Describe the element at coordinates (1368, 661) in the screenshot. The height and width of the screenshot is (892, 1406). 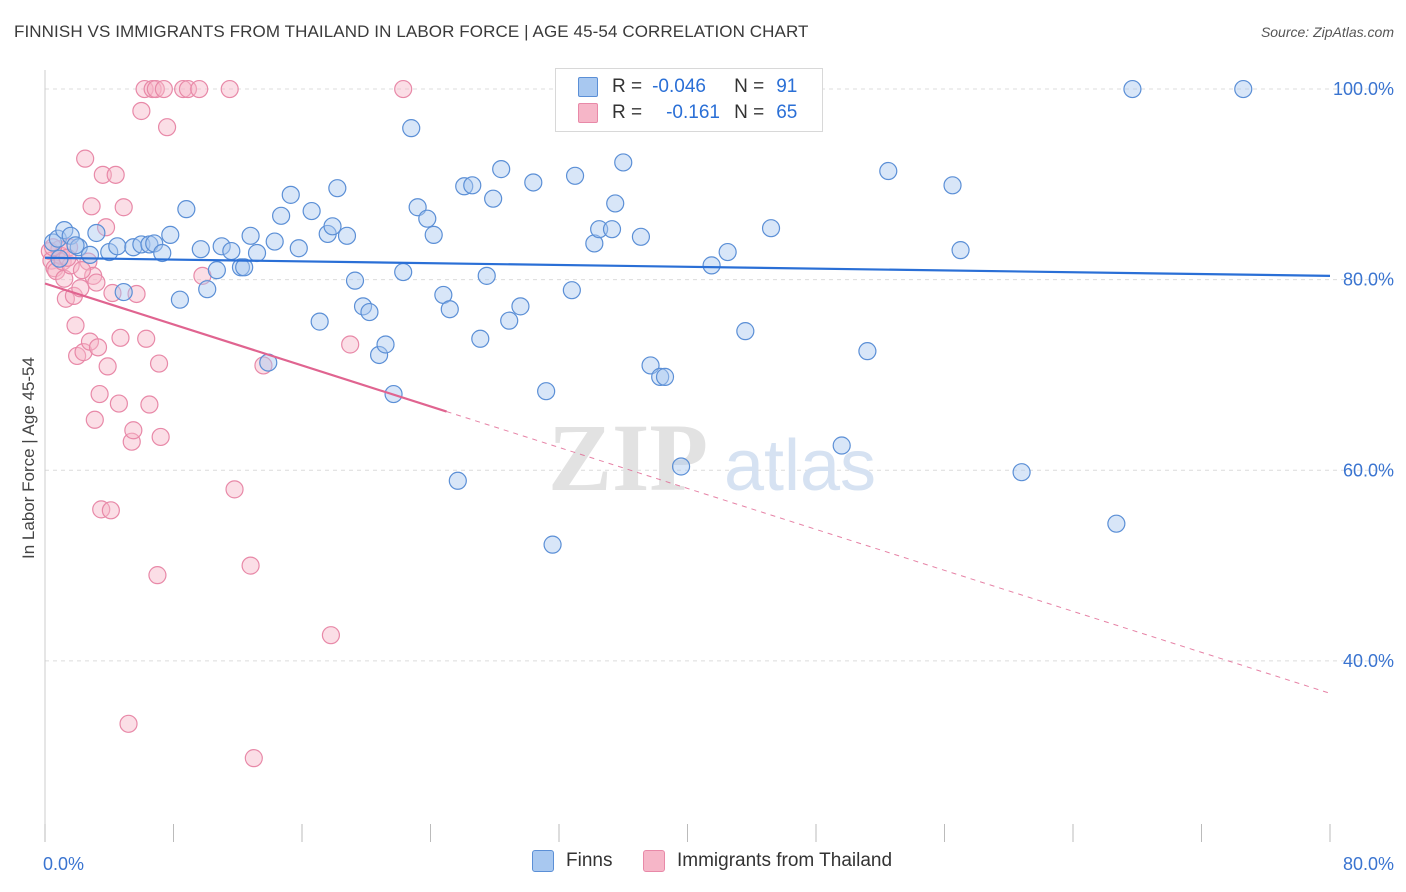
I see `y-tick-label: 40.0%` at that location.